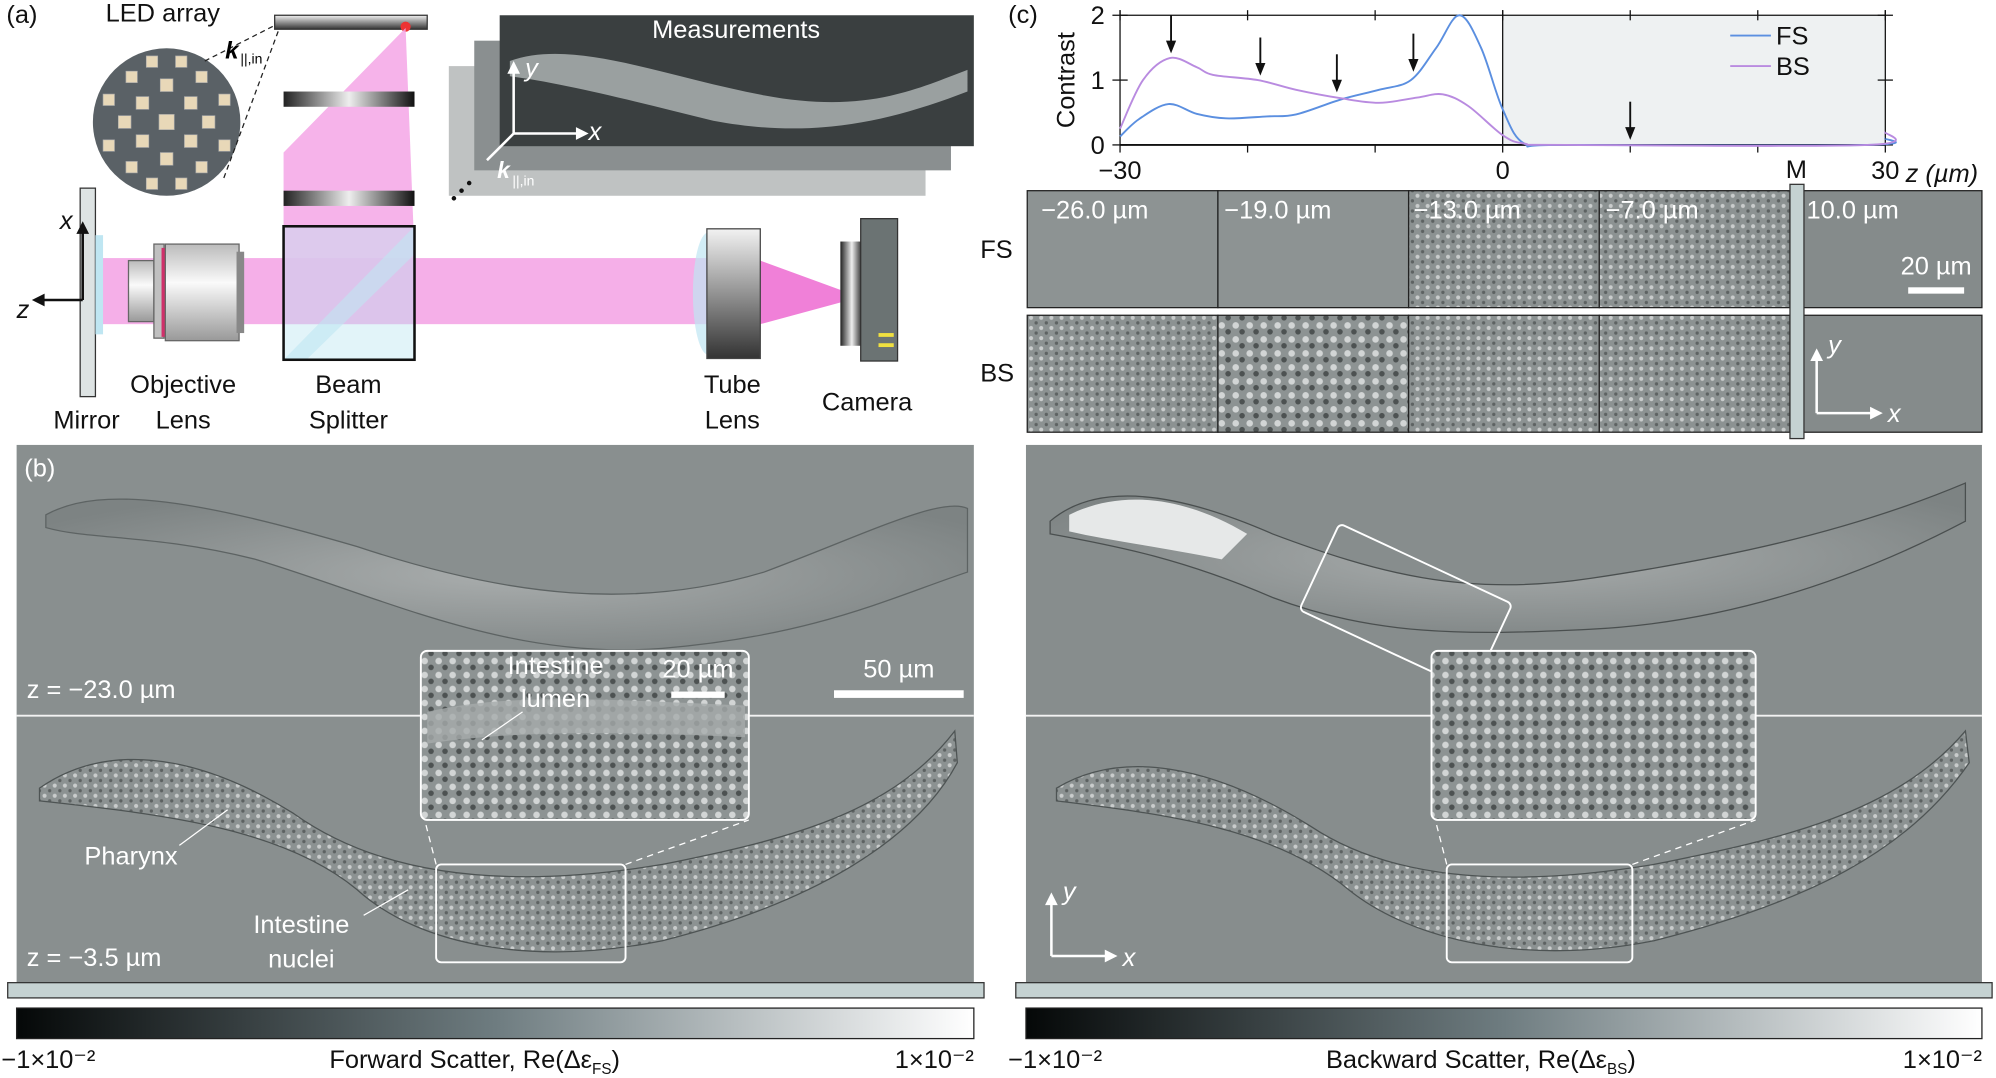 This screenshot has width=1996, height=1078. Describe the element at coordinates (1652, 211) in the screenshot. I see `tile-label: −7.0 µm` at that location.